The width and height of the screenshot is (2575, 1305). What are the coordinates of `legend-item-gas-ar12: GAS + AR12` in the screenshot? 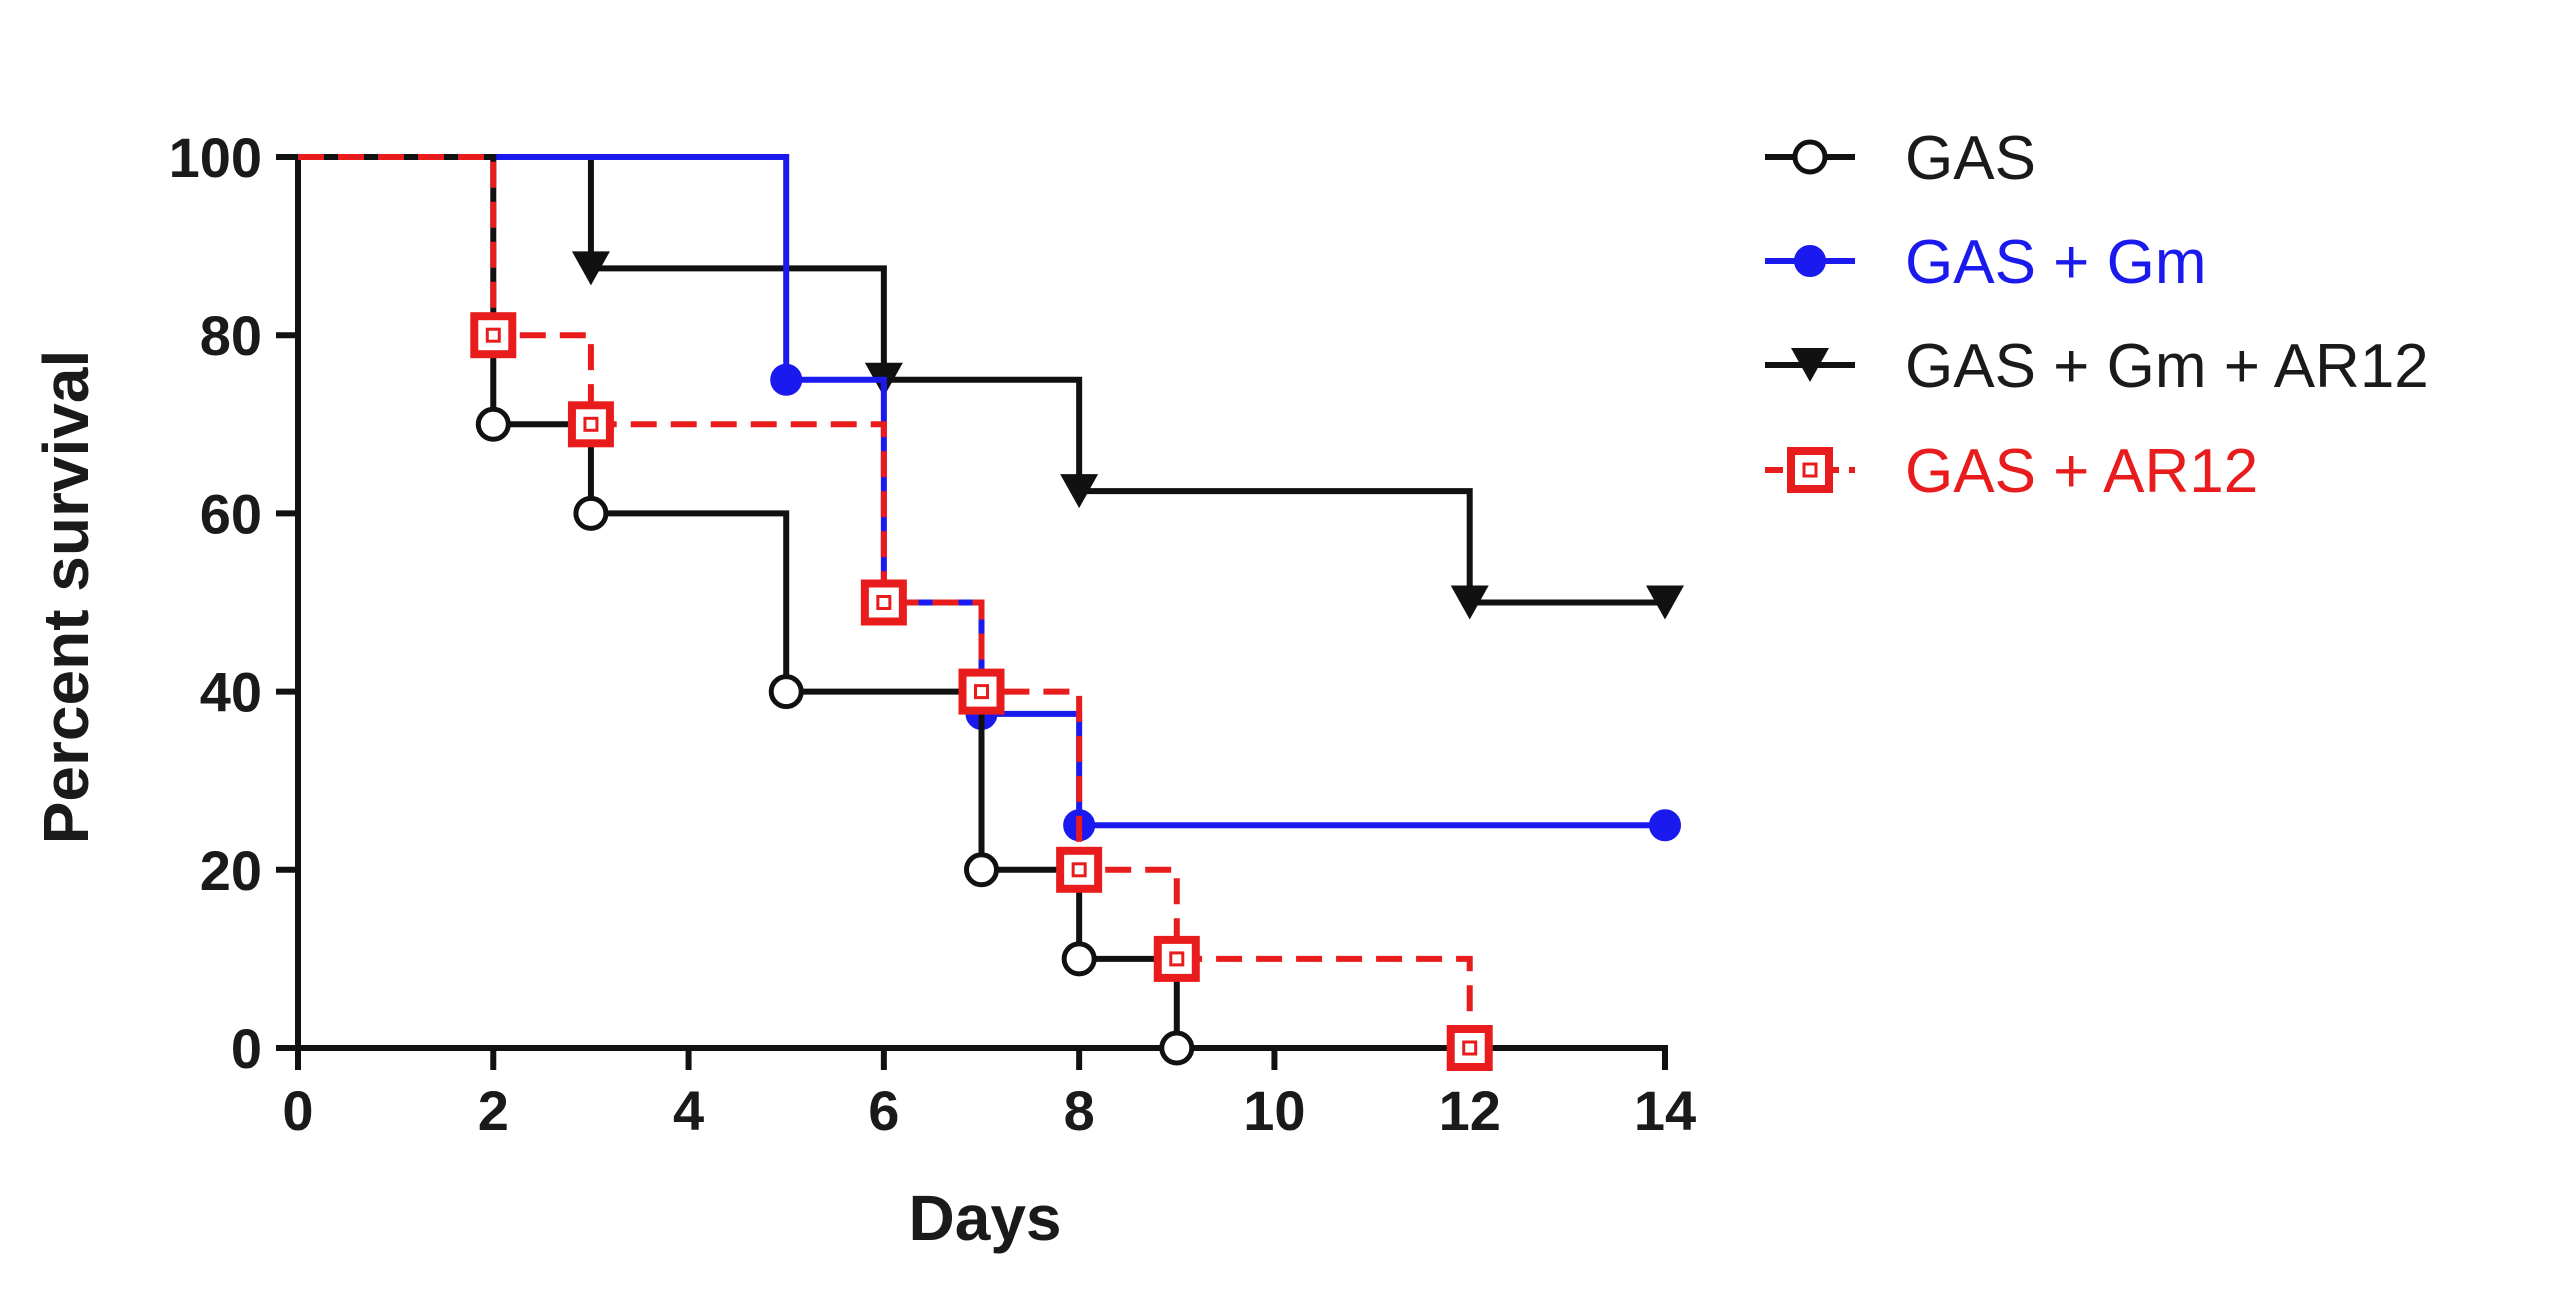 It's located at (2011, 471).